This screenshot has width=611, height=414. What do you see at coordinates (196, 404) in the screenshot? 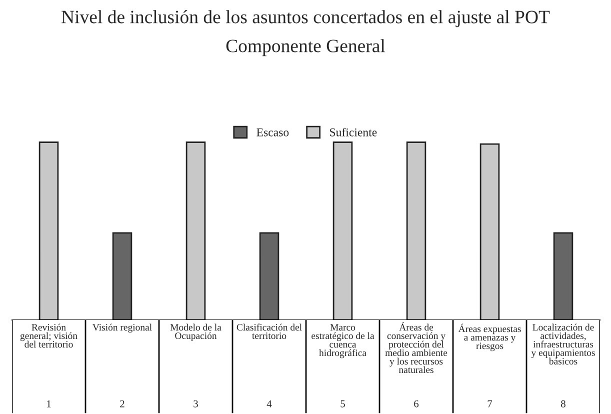
I see `text: 3` at bounding box center [196, 404].